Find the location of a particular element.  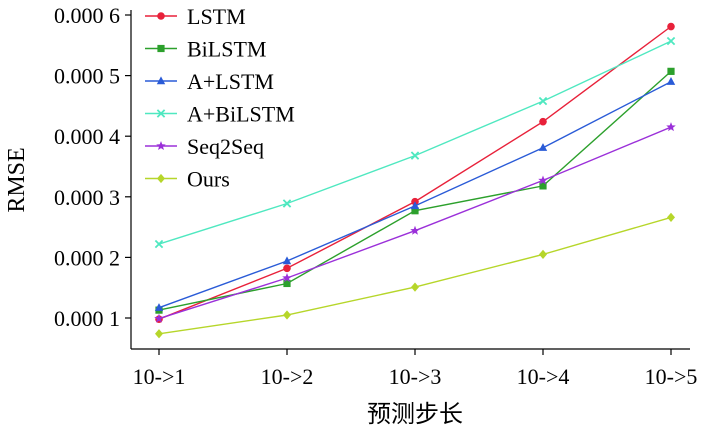

x-tick-label: 10->4 is located at coordinates (543, 376).